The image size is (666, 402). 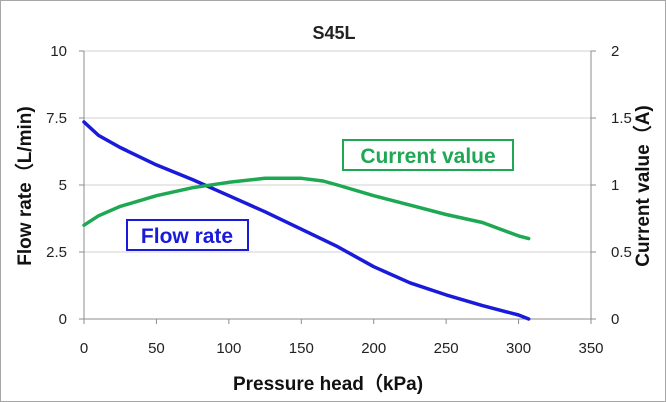 What do you see at coordinates (590, 348) in the screenshot?
I see `x-tick-label-7: 350` at bounding box center [590, 348].